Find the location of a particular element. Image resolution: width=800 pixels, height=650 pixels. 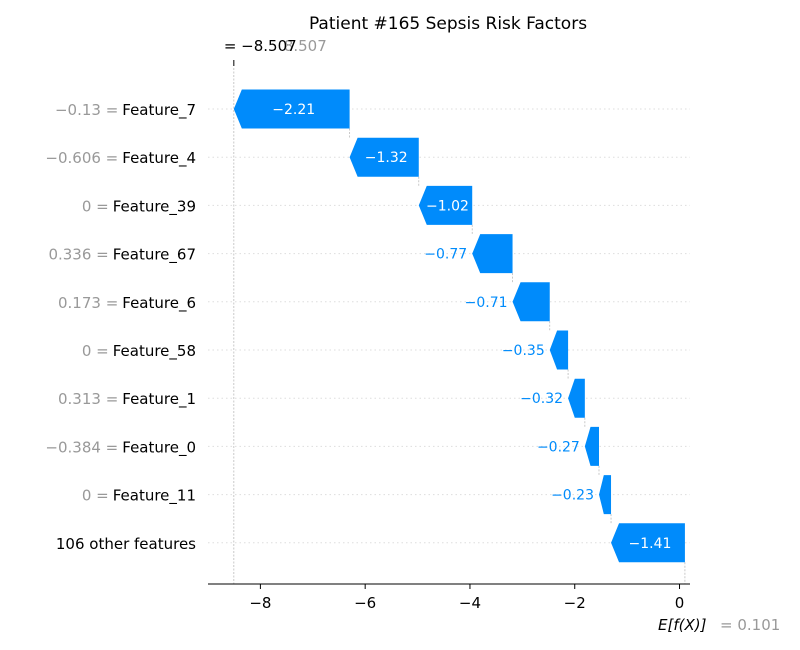

fx-value-ghost: 8.507 is located at coordinates (305, 46).